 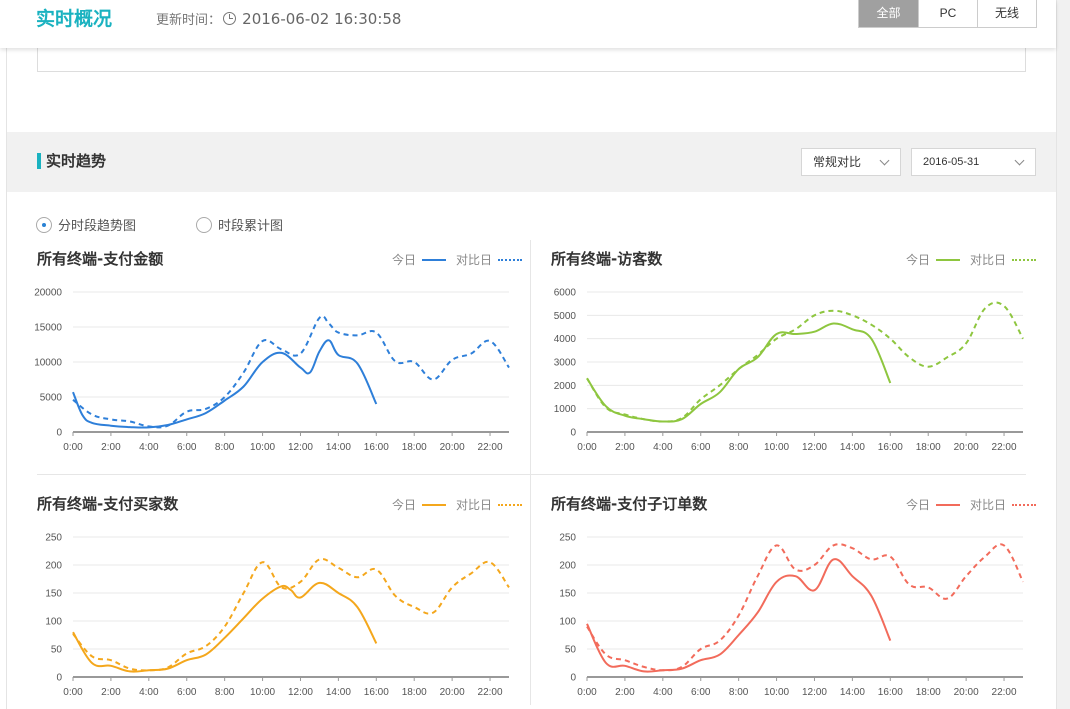 I want to click on radio-cumulative: 时段累计图, so click(x=239, y=224).